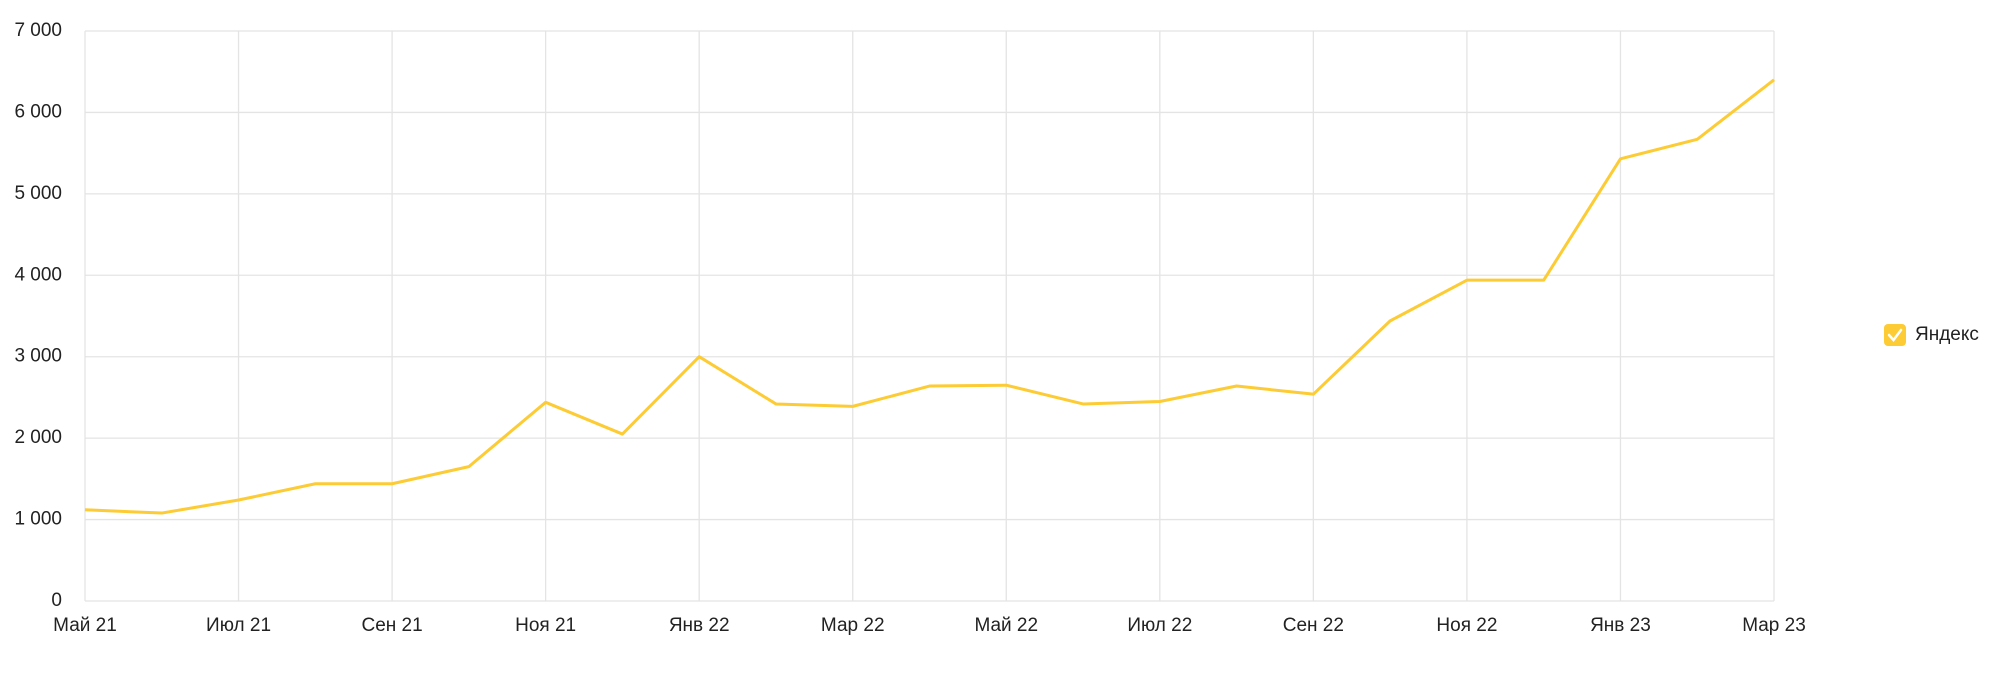  I want to click on x-tick-label: Сен 21, so click(391, 625).